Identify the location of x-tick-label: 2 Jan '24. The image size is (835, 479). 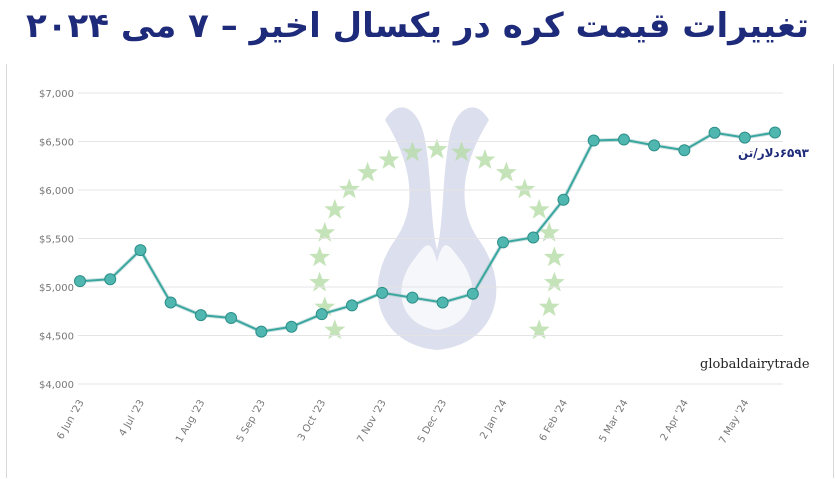
(493, 419).